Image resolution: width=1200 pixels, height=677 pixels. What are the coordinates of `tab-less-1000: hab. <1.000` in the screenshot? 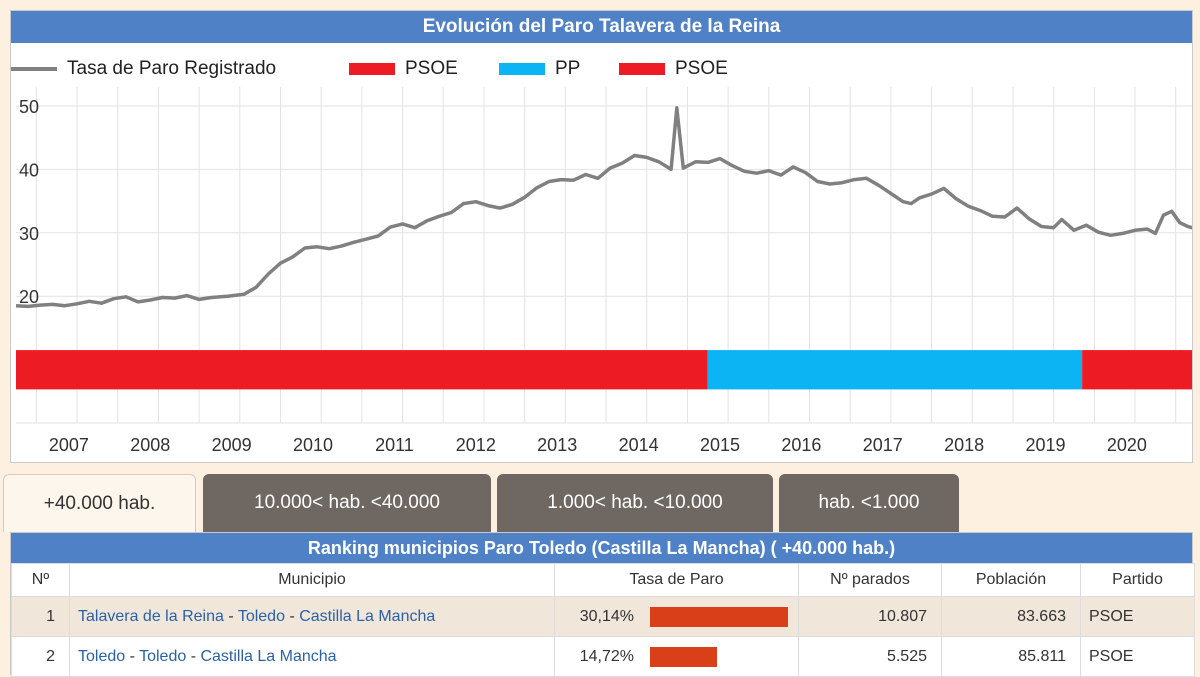 It's located at (869, 503).